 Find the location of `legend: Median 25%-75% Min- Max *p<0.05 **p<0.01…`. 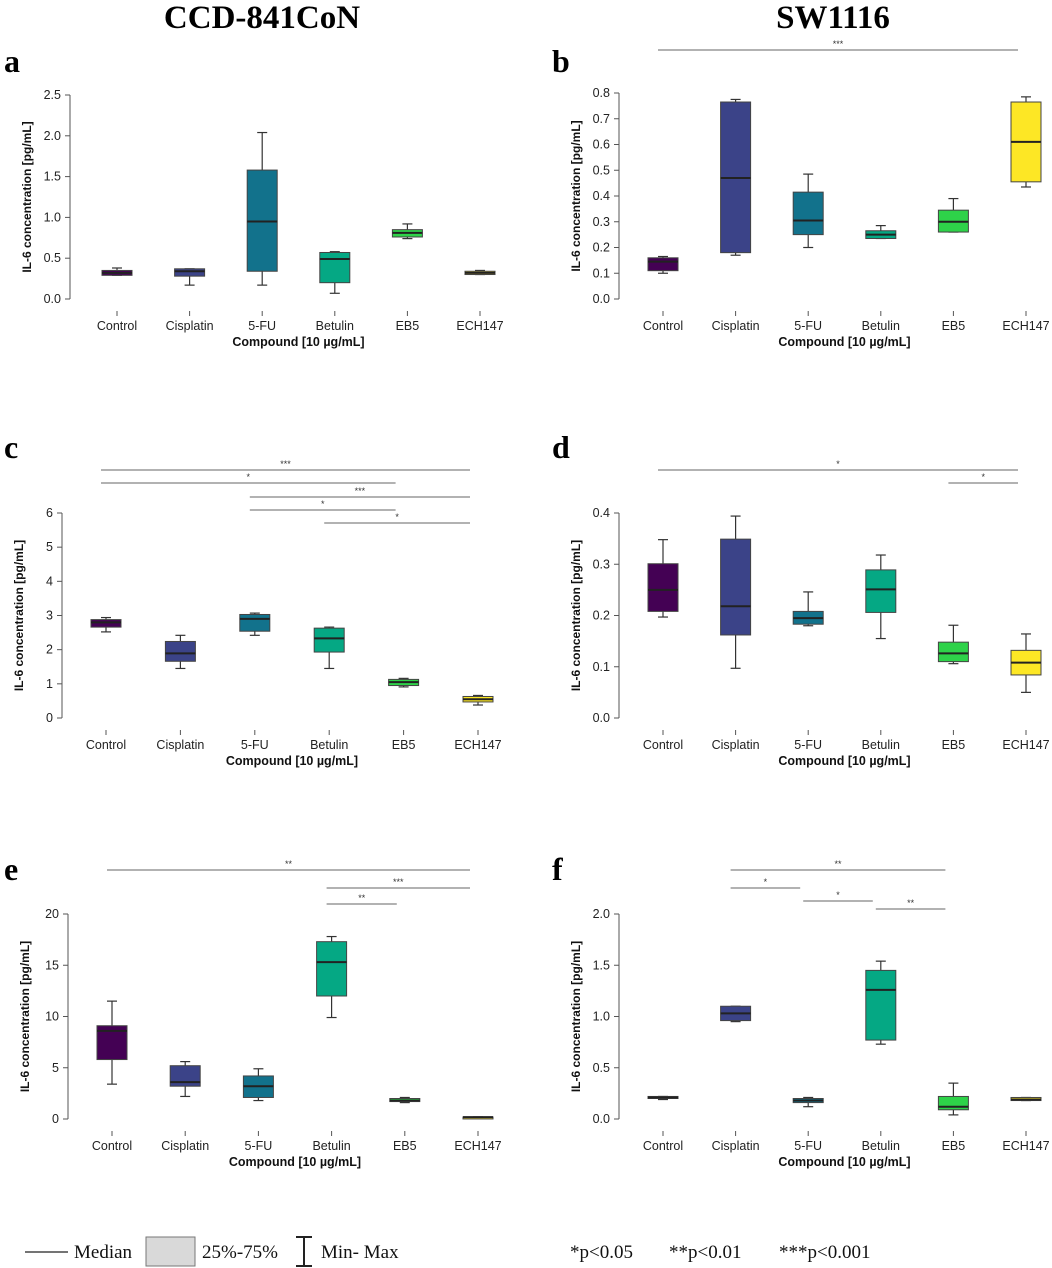

legend: Median 25%-75% Min- Max *p<0.05 **p<0.01… is located at coordinates (447, 1251).